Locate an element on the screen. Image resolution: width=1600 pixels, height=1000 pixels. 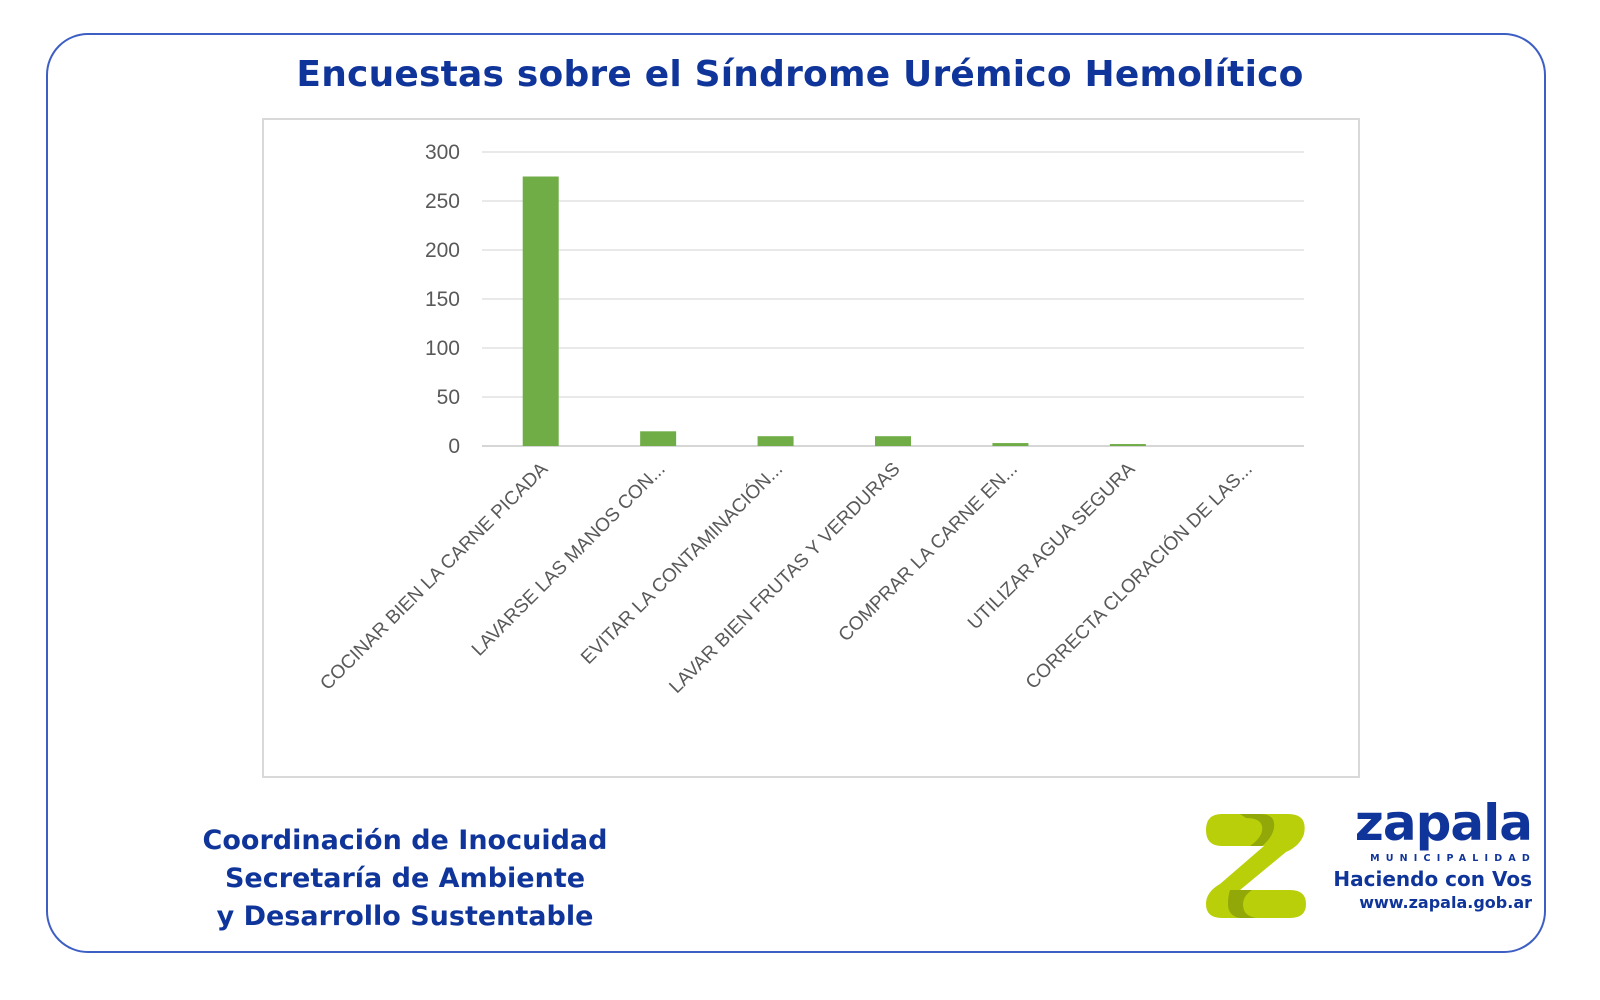
y-tick-label: 50 is located at coordinates (448, 397).